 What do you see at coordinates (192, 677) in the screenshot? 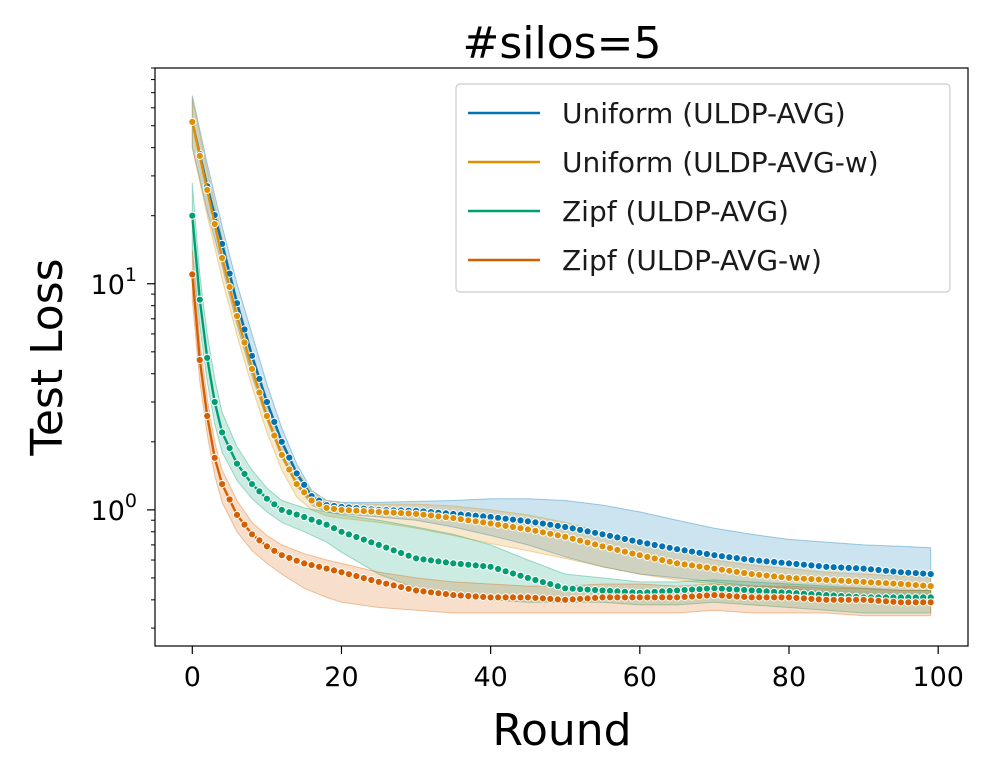
I see `x-tick-label-0: 0` at bounding box center [192, 677].